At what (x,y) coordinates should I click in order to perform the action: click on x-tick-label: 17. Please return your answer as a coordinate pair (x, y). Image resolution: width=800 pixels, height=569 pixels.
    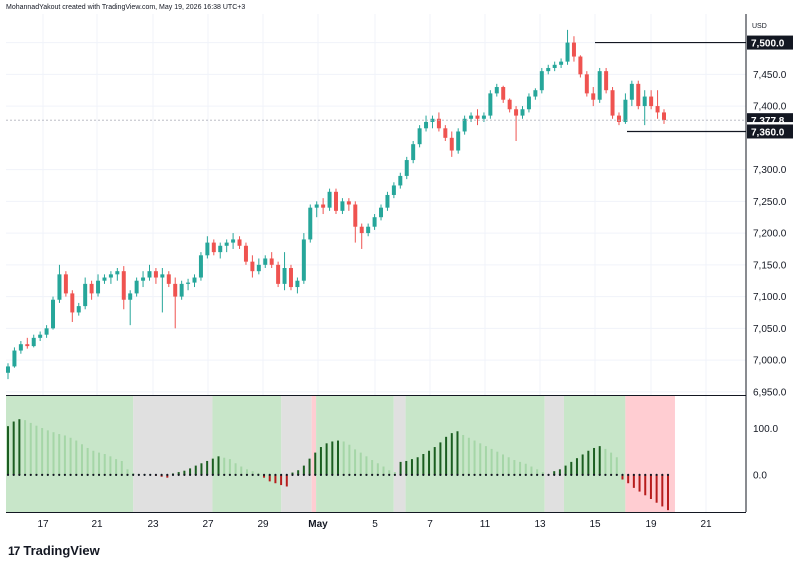
    Looking at the image, I should click on (43, 524).